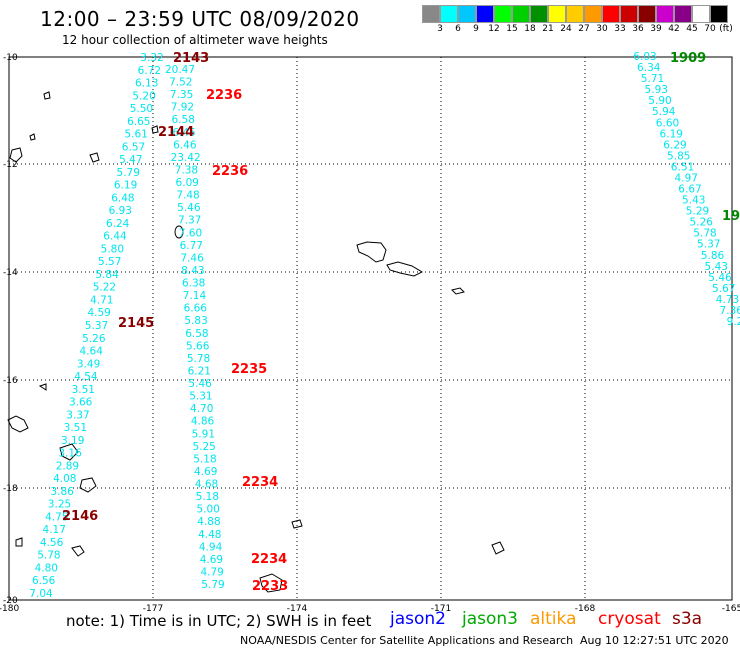 The height and width of the screenshot is (650, 740). I want to click on legend-tick-label: 27, so click(584, 29).